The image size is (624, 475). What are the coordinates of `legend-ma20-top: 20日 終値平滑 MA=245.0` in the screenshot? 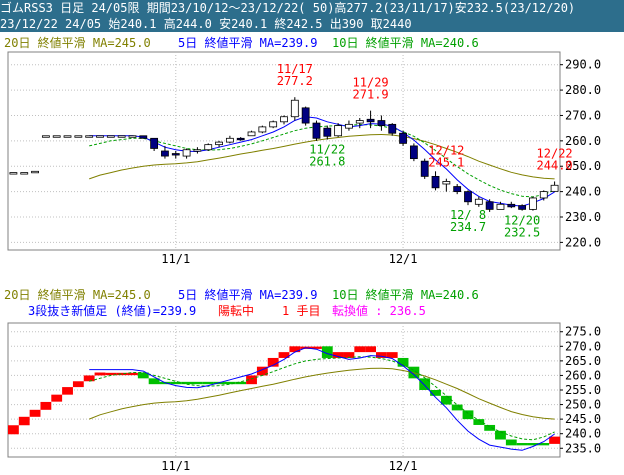 It's located at (77, 43).